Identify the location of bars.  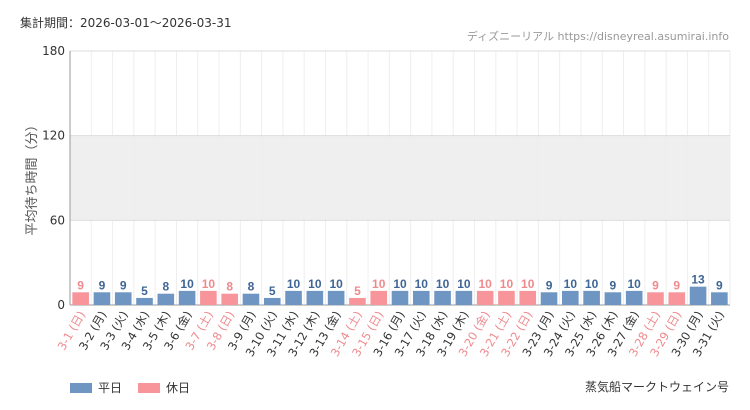
(400, 295).